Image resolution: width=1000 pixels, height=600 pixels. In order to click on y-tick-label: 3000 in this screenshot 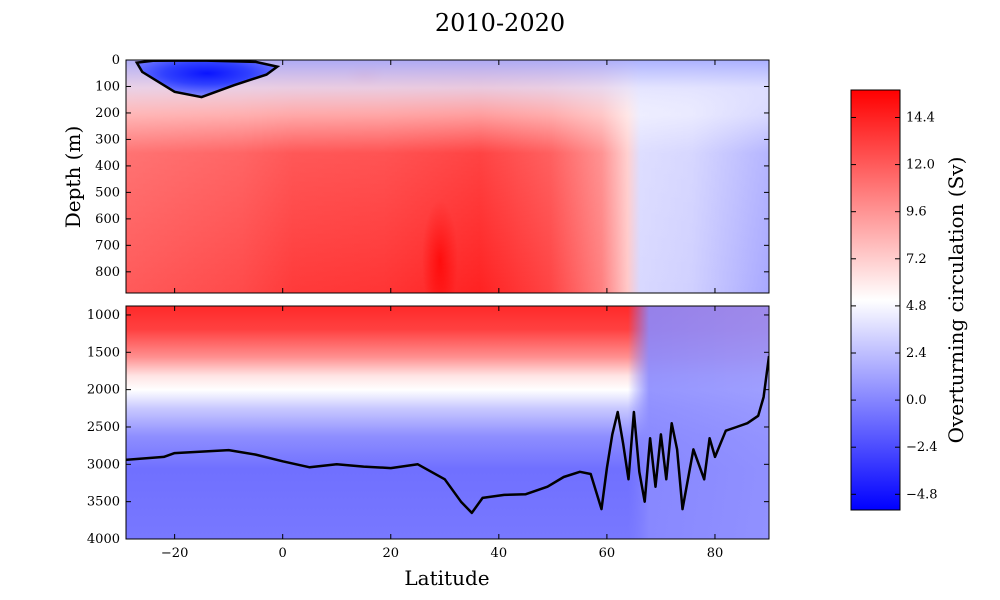, I will do `click(103, 464)`.